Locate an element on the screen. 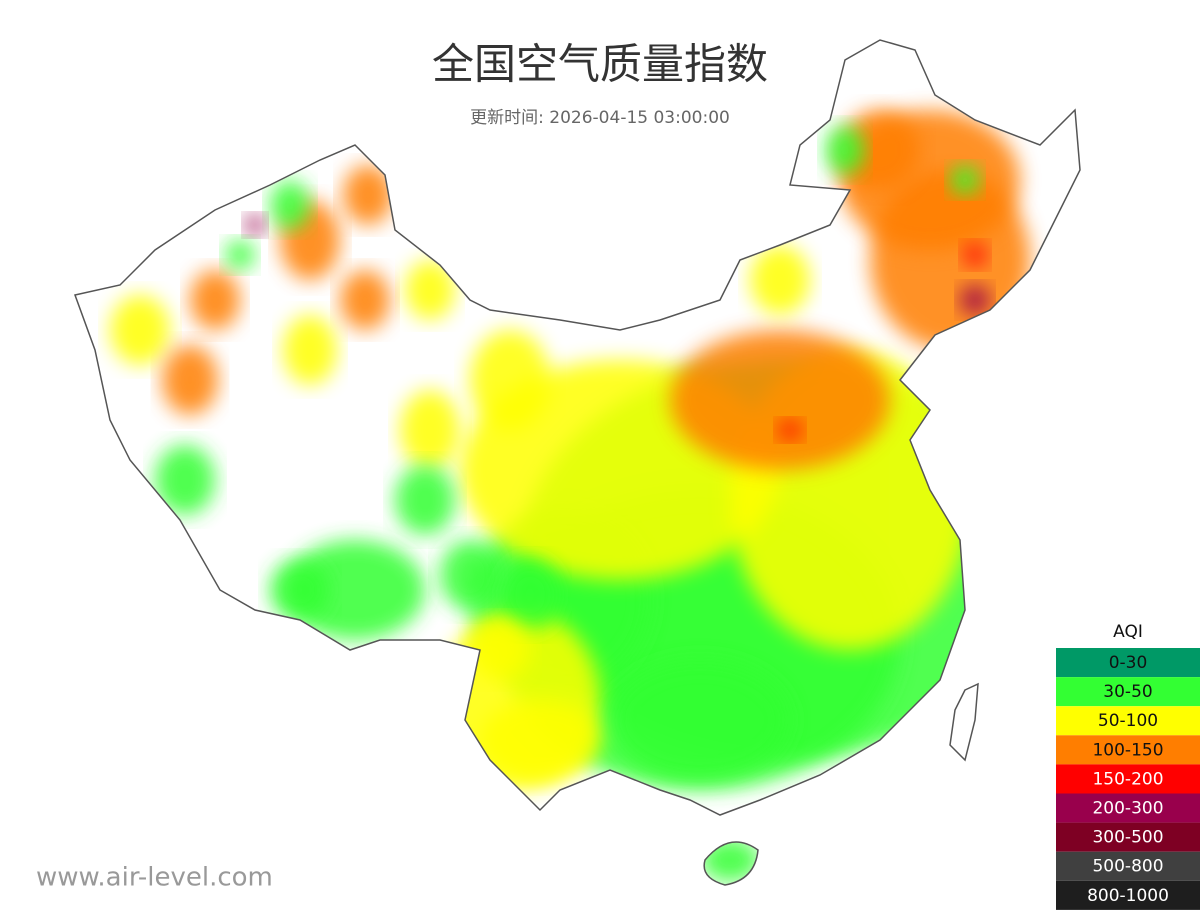 This screenshot has height=913, width=1200. legend-label: 150-200 is located at coordinates (1127, 779).